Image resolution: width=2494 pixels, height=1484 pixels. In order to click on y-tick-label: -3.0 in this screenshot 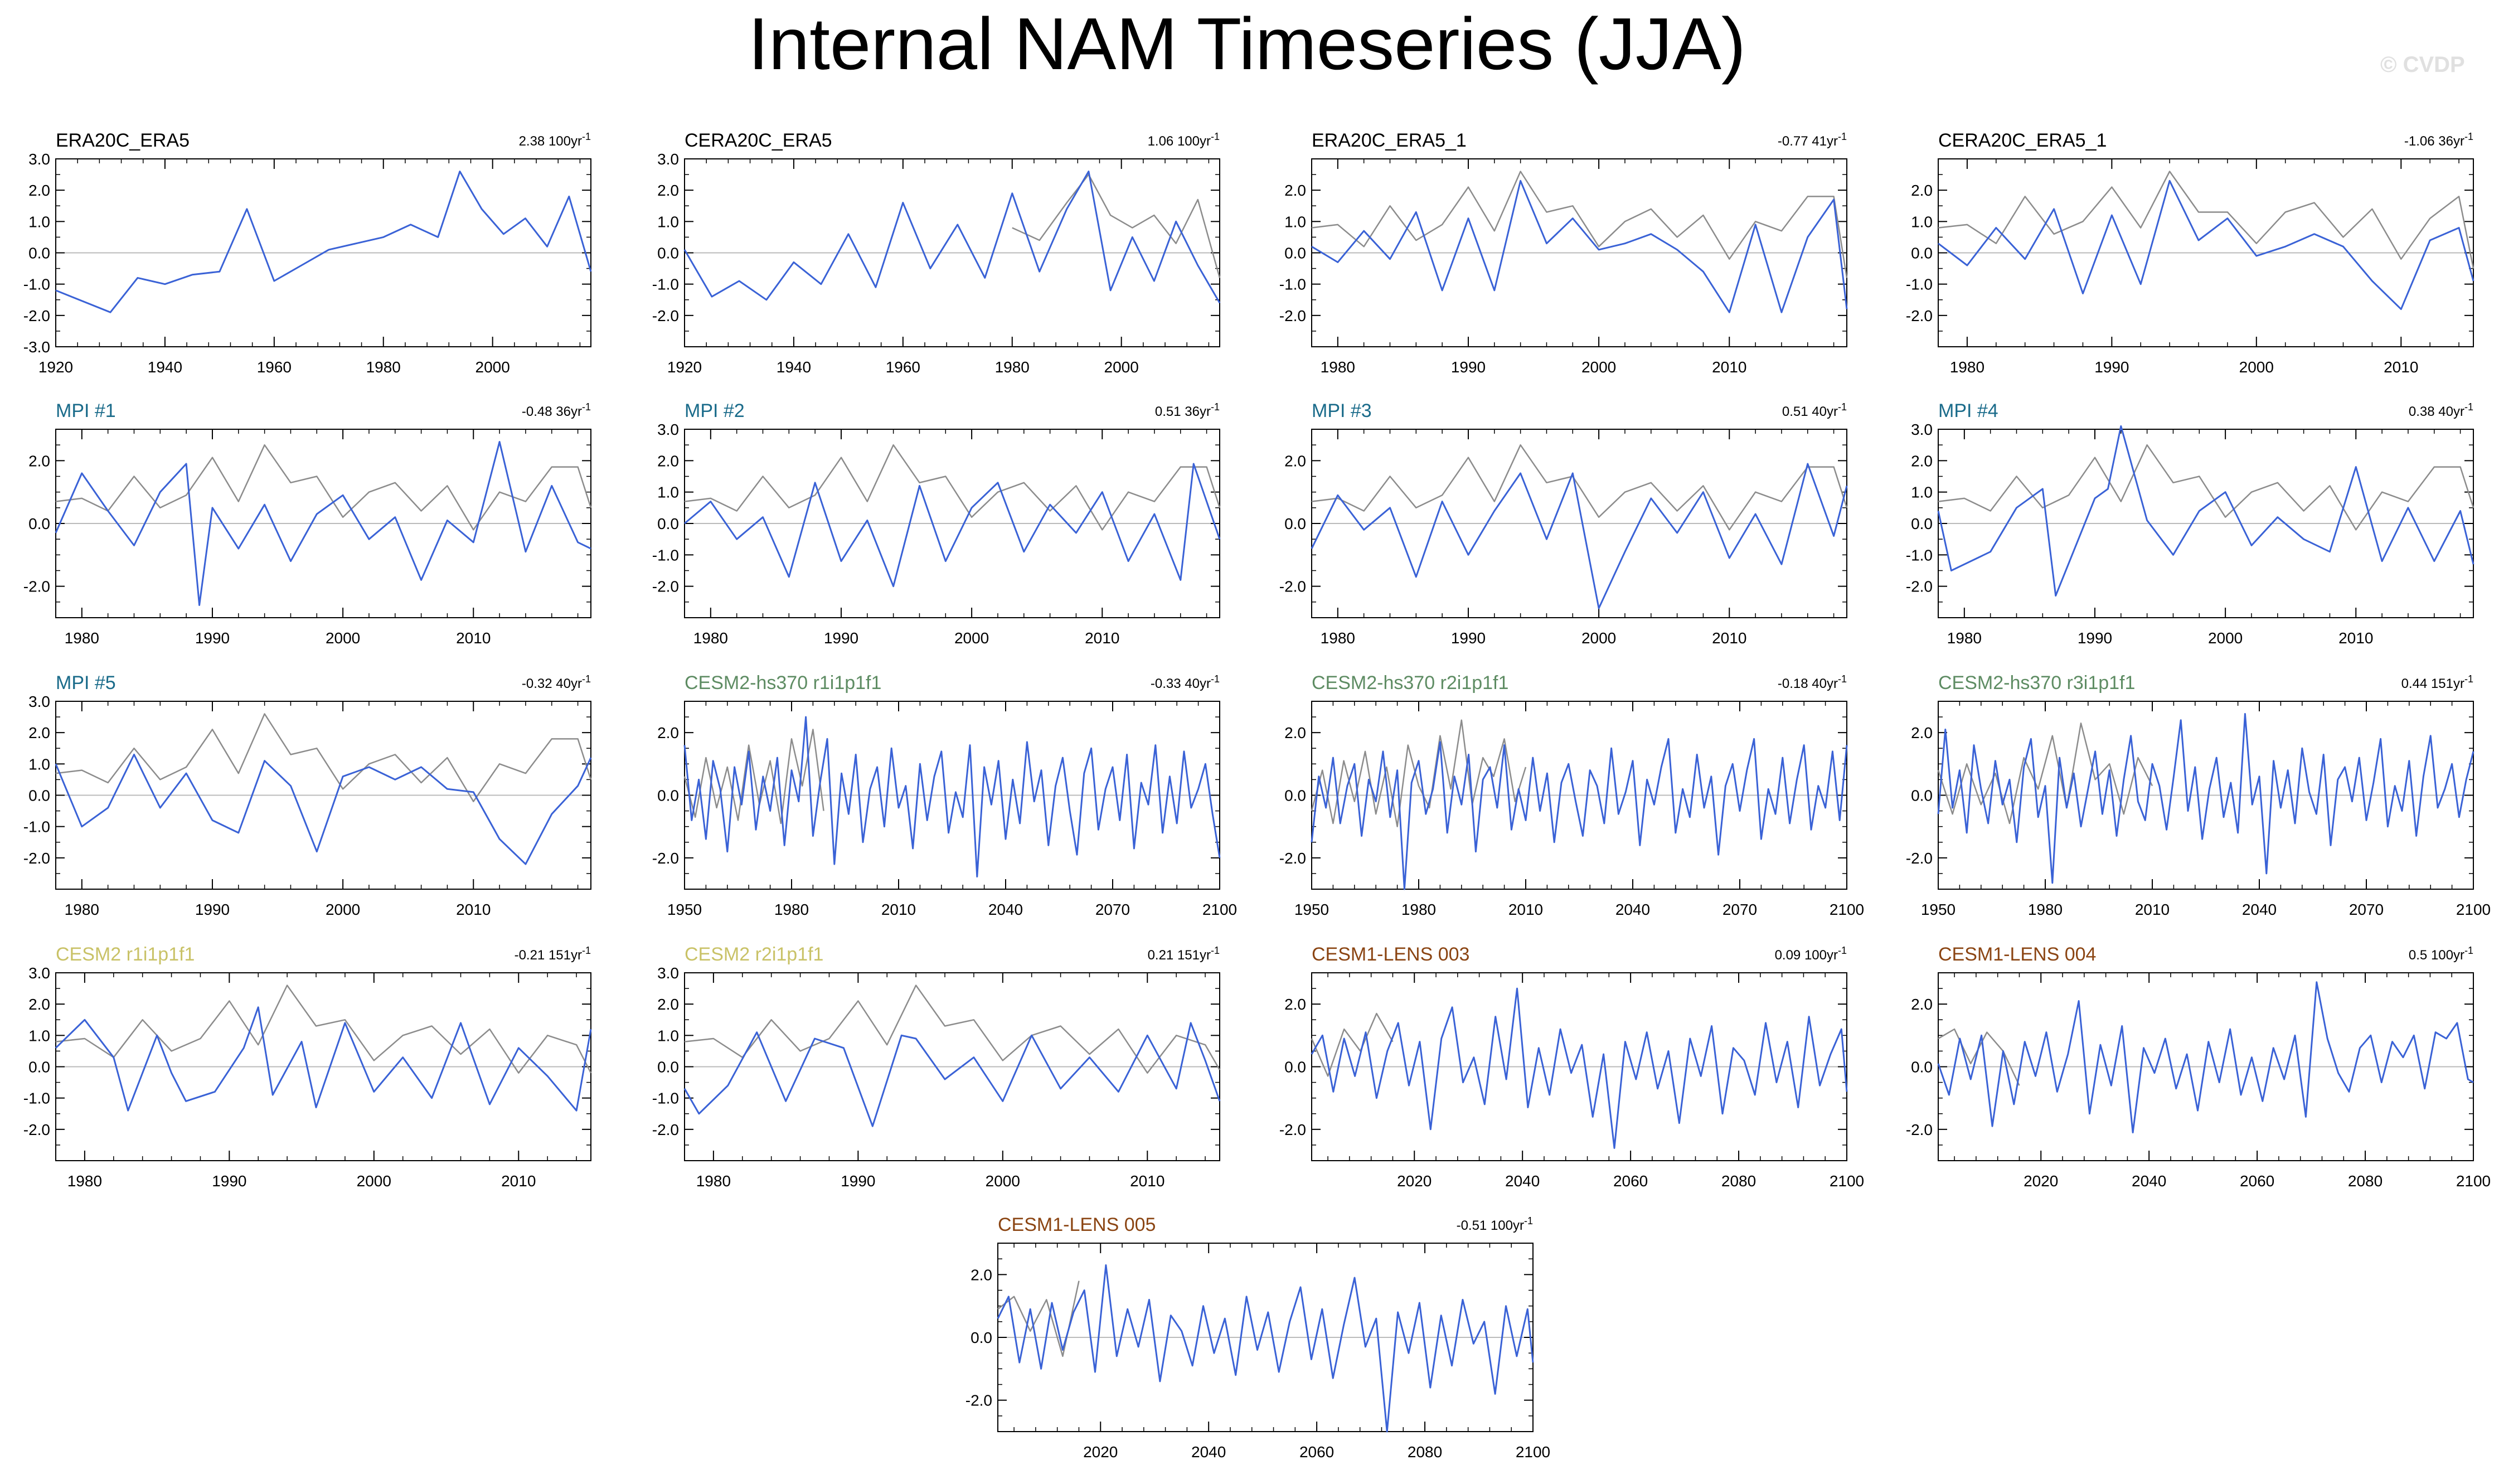, I will do `click(36, 347)`.